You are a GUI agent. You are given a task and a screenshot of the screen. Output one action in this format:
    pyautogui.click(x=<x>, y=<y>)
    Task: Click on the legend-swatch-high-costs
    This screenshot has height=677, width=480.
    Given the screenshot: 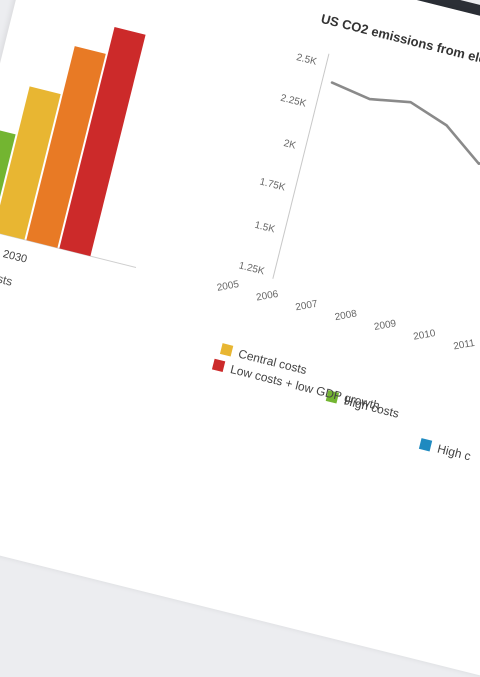 What is the action you would take?
    pyautogui.click(x=332, y=397)
    